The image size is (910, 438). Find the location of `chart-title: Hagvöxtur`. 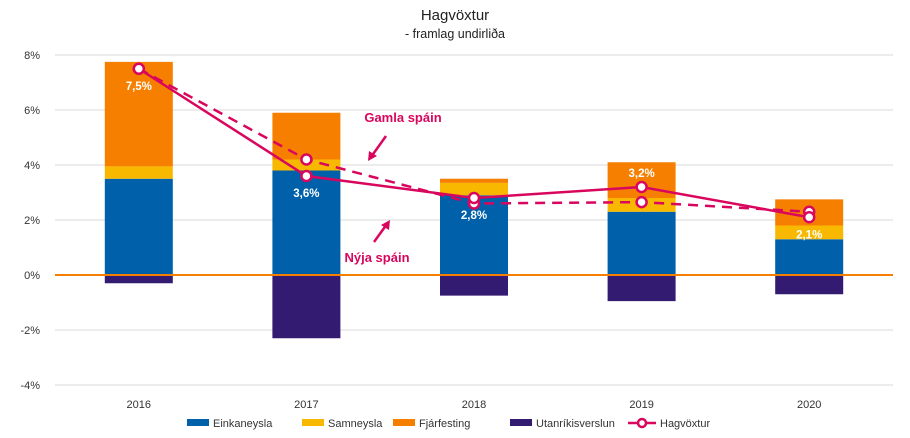

chart-title: Hagvöxtur is located at coordinates (455, 15).